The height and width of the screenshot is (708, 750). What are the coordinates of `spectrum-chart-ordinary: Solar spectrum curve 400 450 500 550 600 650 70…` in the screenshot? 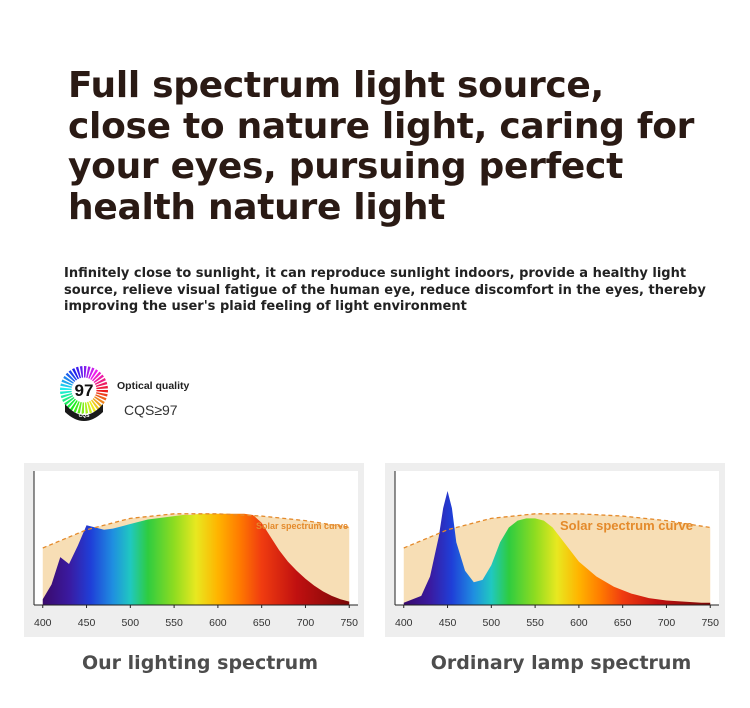 It's located at (556, 550).